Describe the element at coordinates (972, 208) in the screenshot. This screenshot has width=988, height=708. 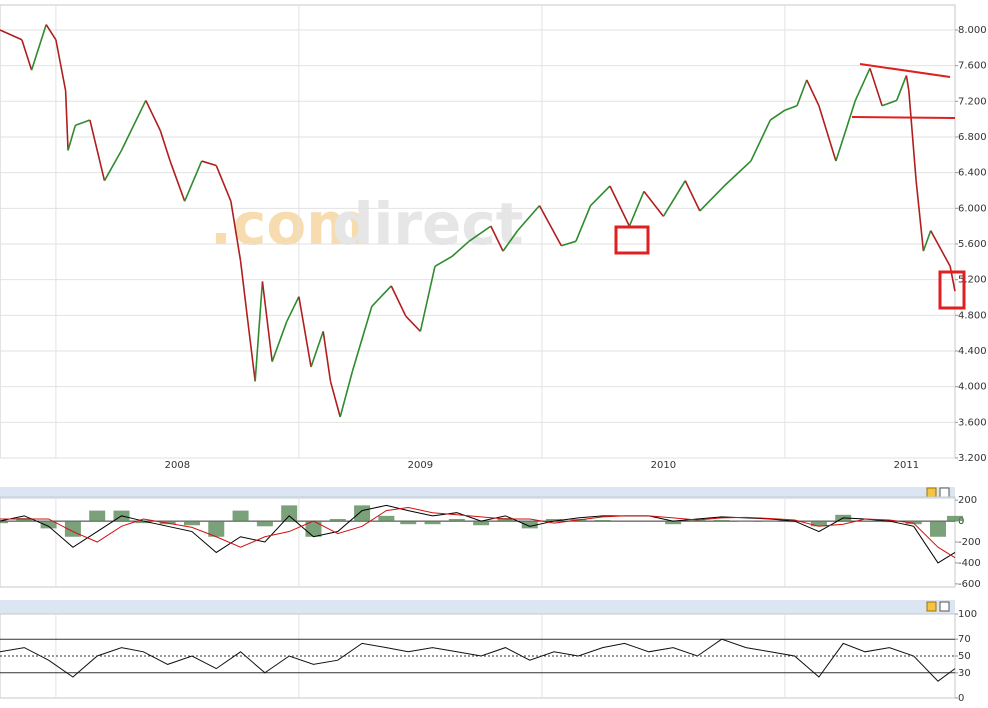
I see `y-tick-label: 6.000` at that location.